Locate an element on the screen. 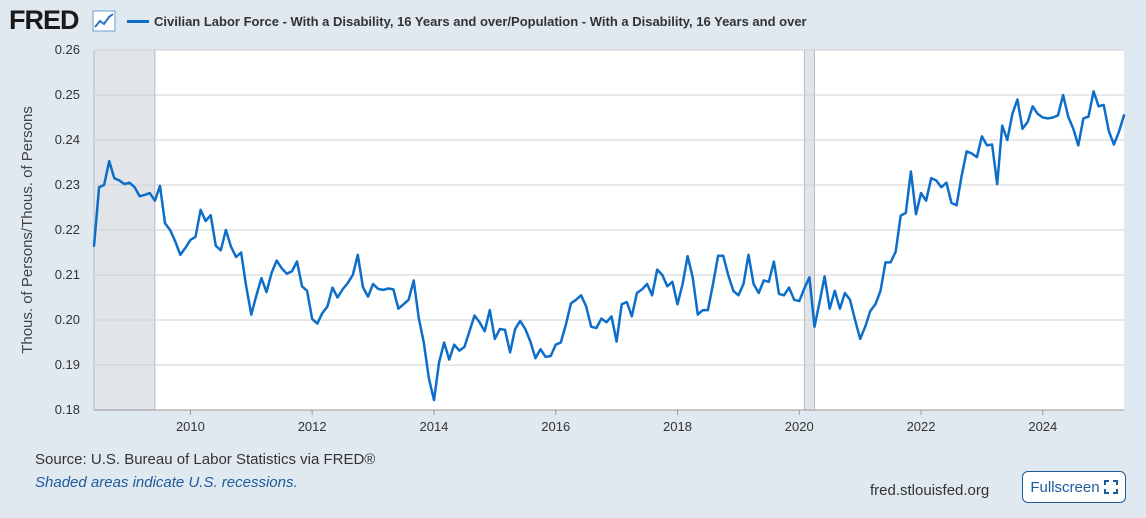 The height and width of the screenshot is (518, 1146). fred-url: fred.stlouisfed.org is located at coordinates (930, 490).